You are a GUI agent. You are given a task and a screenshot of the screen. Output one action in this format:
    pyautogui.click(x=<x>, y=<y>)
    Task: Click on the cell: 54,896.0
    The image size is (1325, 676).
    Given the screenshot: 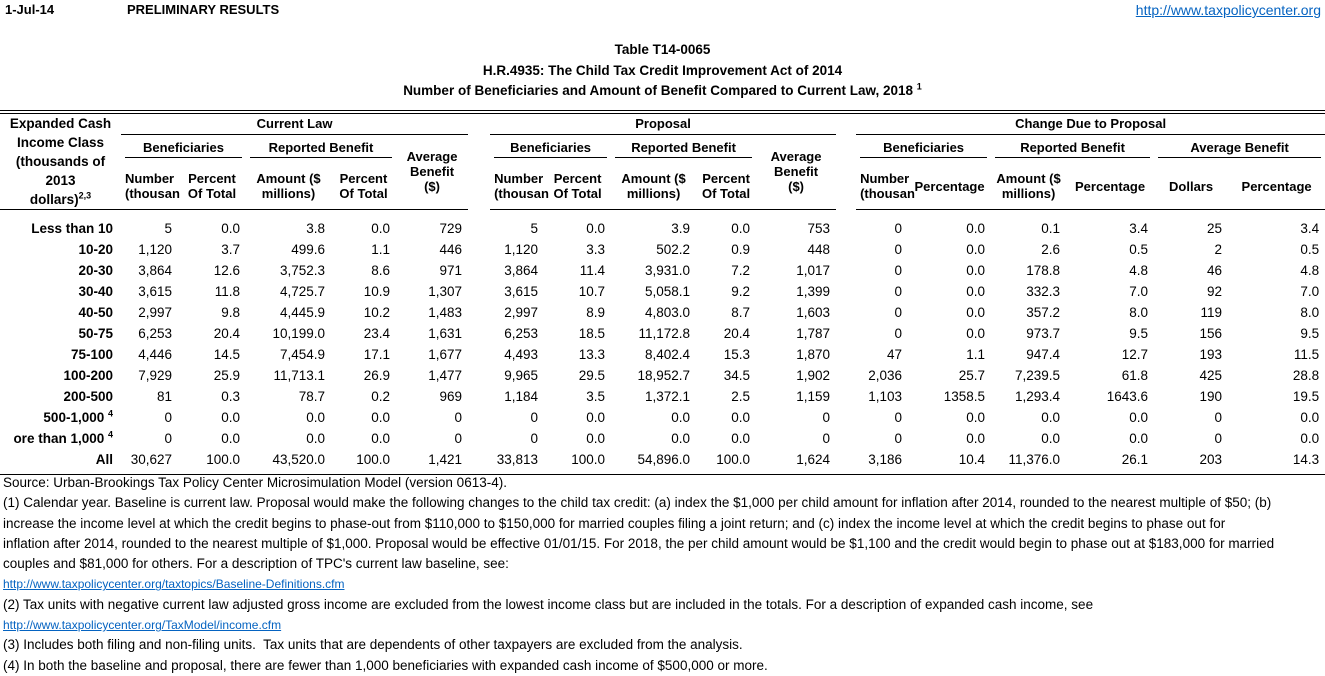 What is the action you would take?
    pyautogui.click(x=664, y=459)
    